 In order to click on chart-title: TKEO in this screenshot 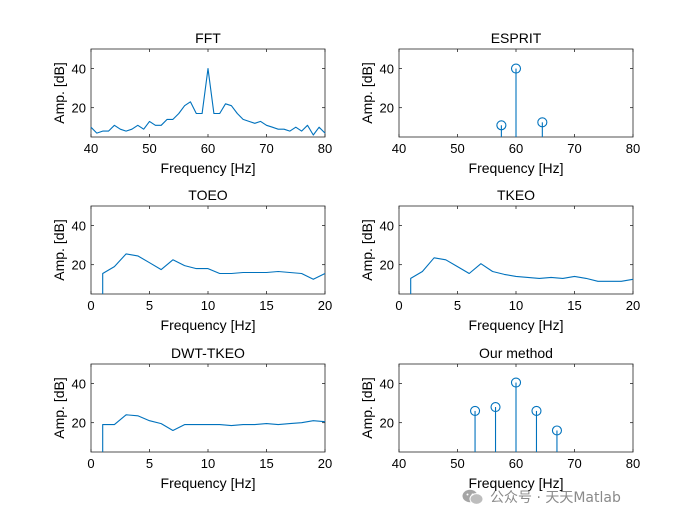, I will do `click(516, 195)`.